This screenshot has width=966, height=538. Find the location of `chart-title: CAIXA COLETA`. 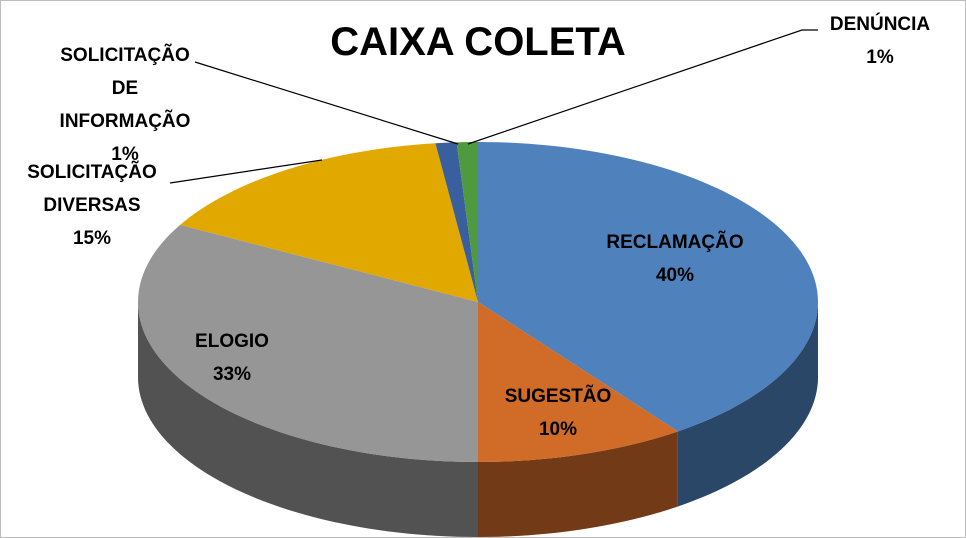

chart-title: CAIXA COLETA is located at coordinates (478, 42).